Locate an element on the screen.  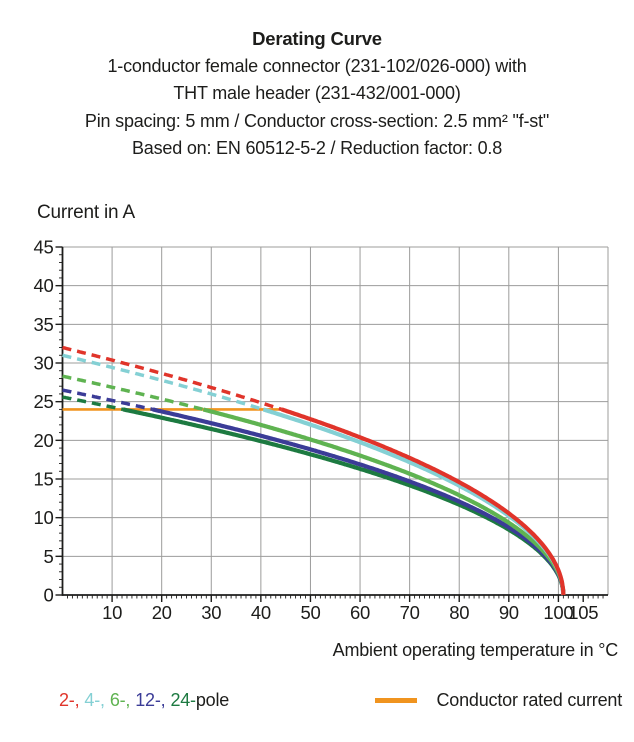
x-tick-label: 80 is located at coordinates (459, 612).